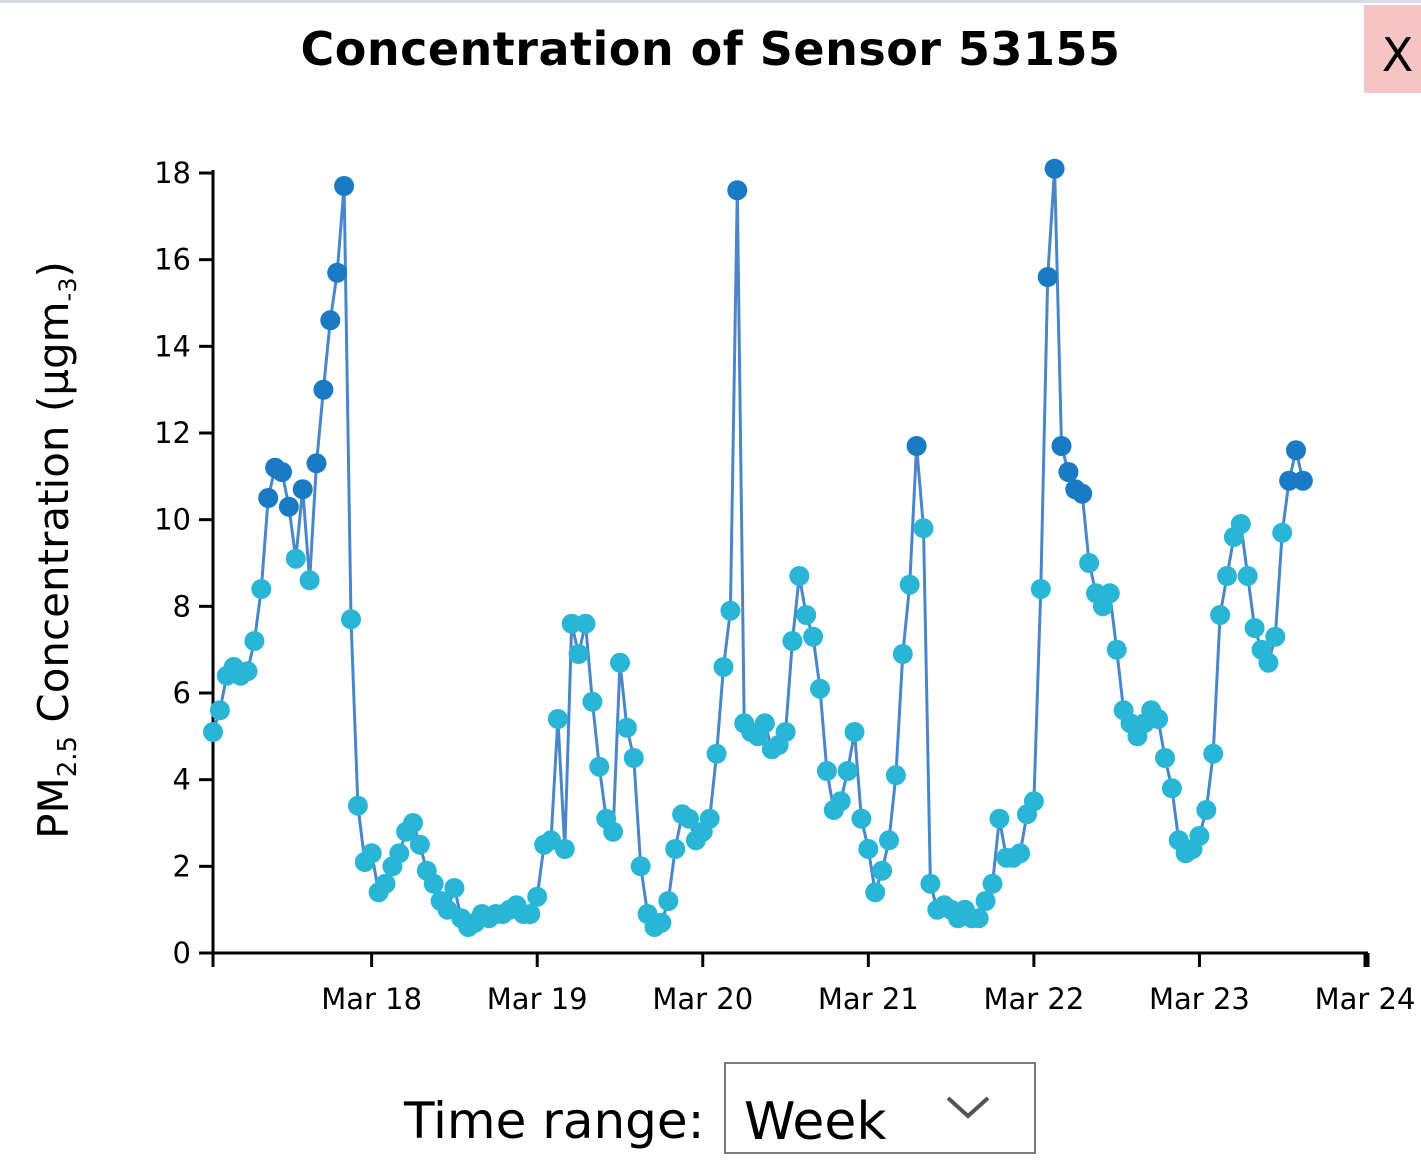  I want to click on x-tick-label: Mar 20, so click(702, 999).